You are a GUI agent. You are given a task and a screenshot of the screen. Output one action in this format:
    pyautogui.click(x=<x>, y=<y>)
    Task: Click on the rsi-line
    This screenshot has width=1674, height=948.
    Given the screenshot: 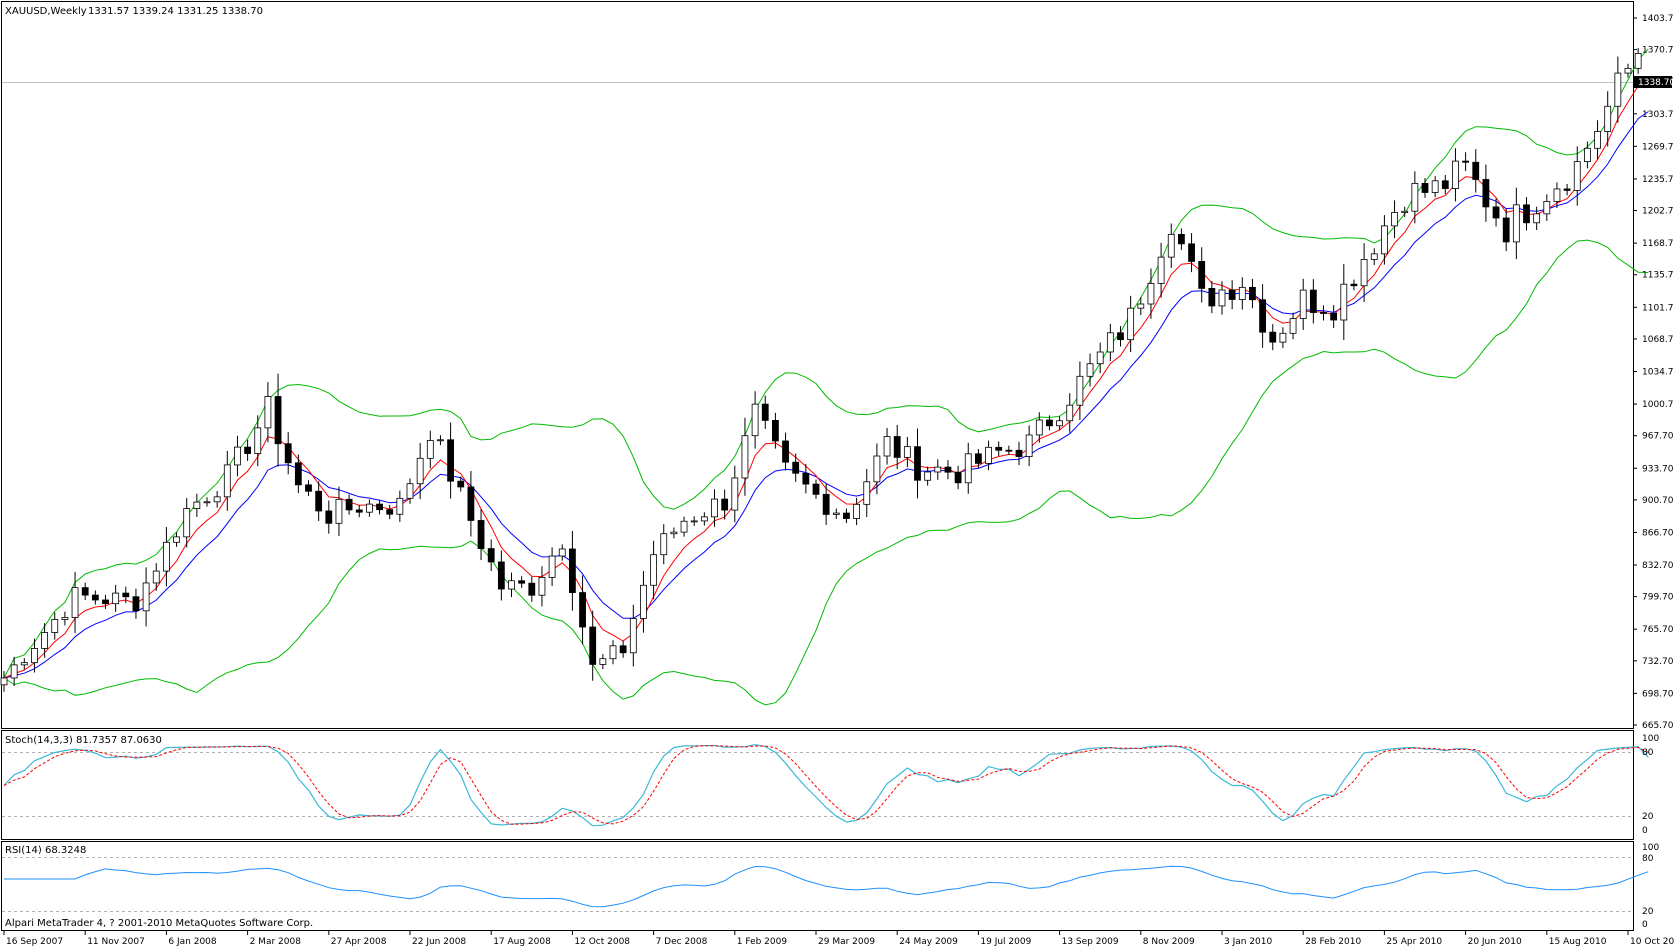 What is the action you would take?
    pyautogui.click(x=826, y=886)
    